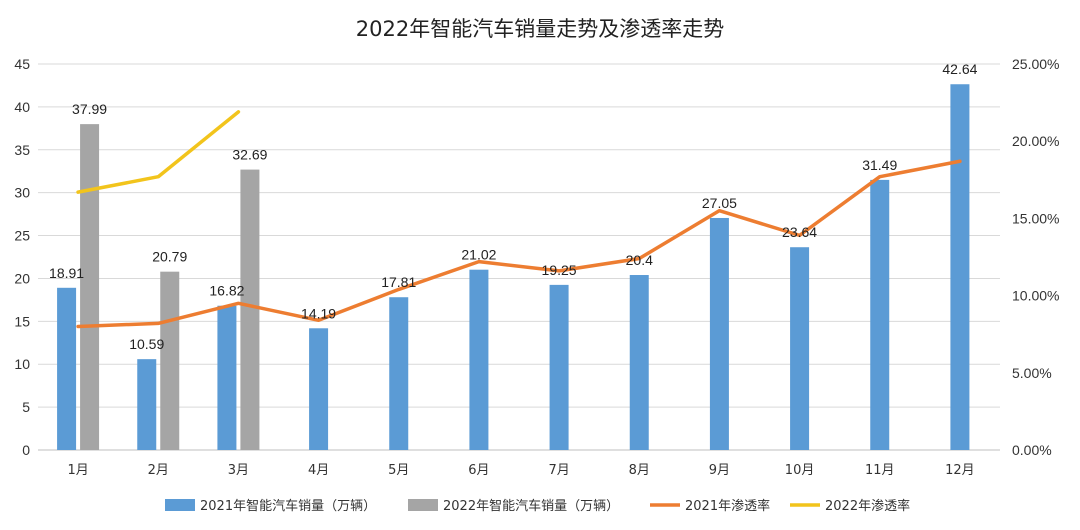 This screenshot has width=1080, height=530. What do you see at coordinates (559, 270) in the screenshot?
I see `data-label: 19.25` at bounding box center [559, 270].